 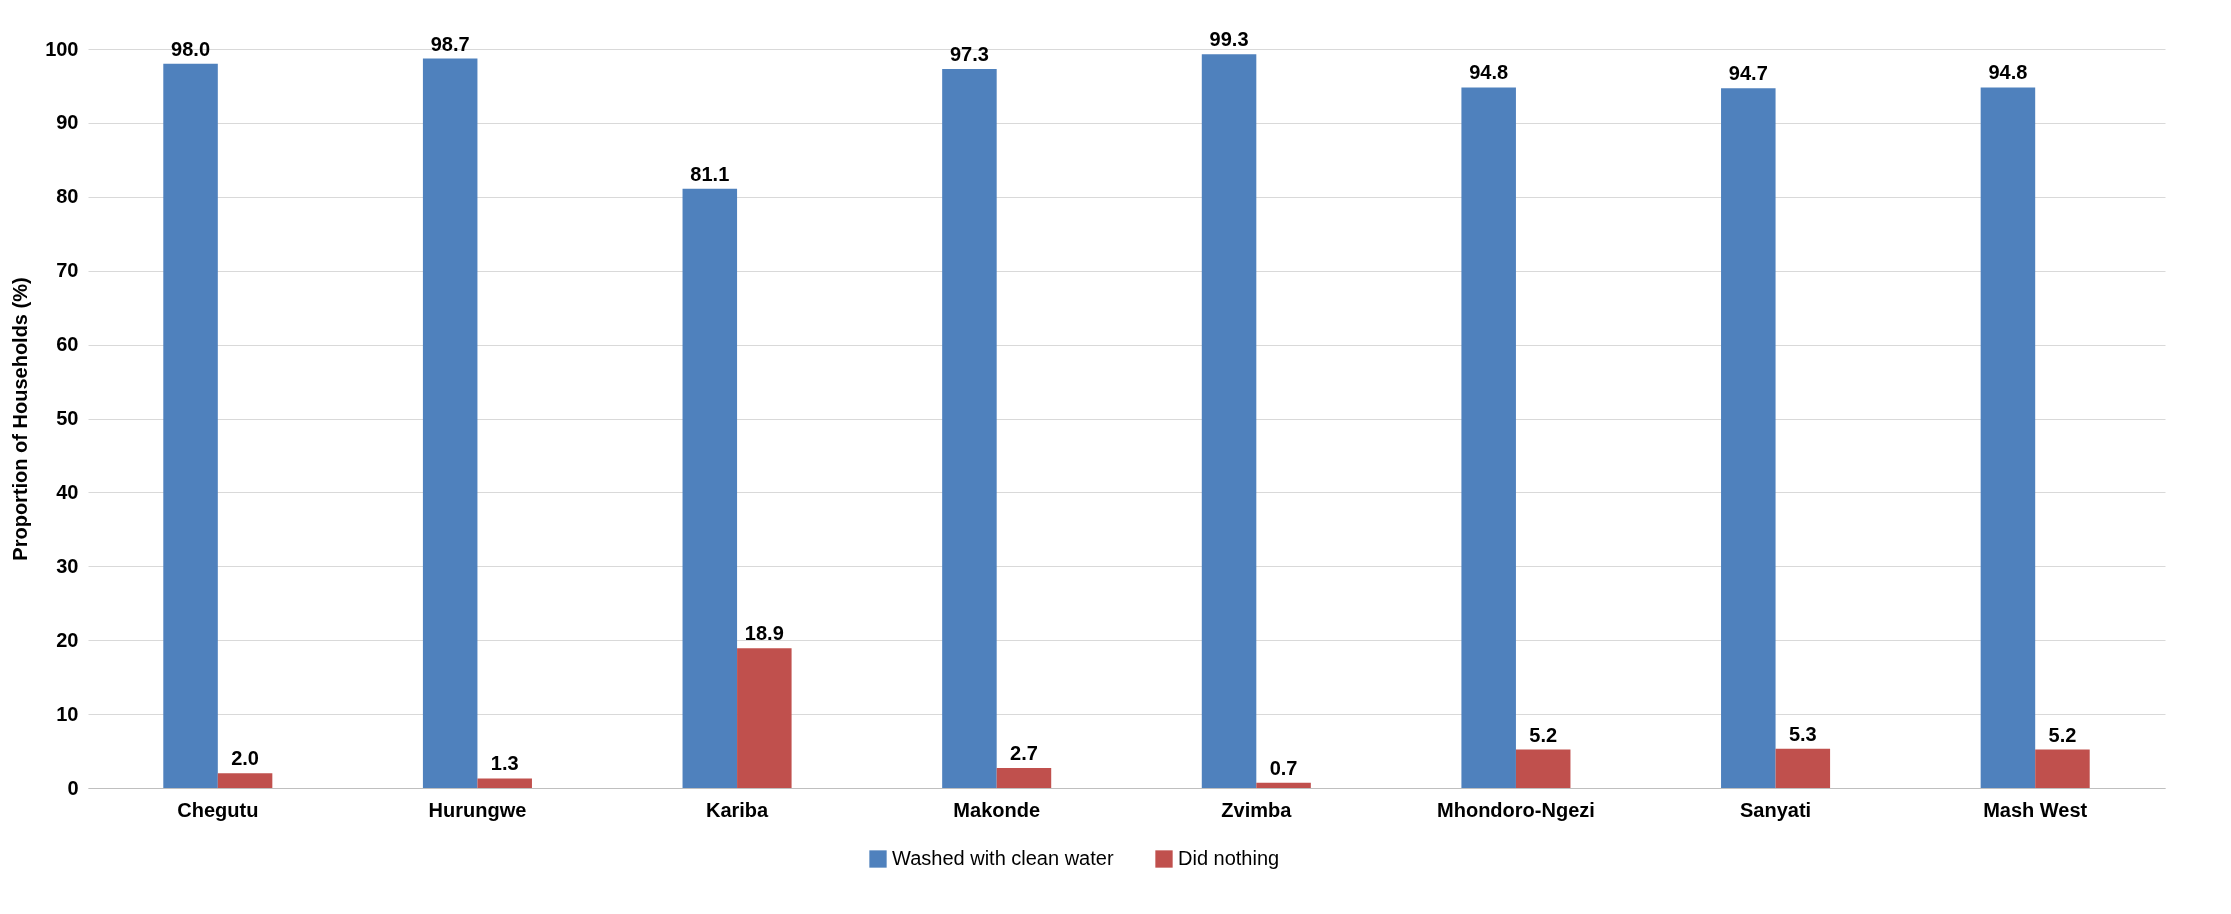 What do you see at coordinates (450, 43) in the screenshot?
I see `data-label: 98.7` at bounding box center [450, 43].